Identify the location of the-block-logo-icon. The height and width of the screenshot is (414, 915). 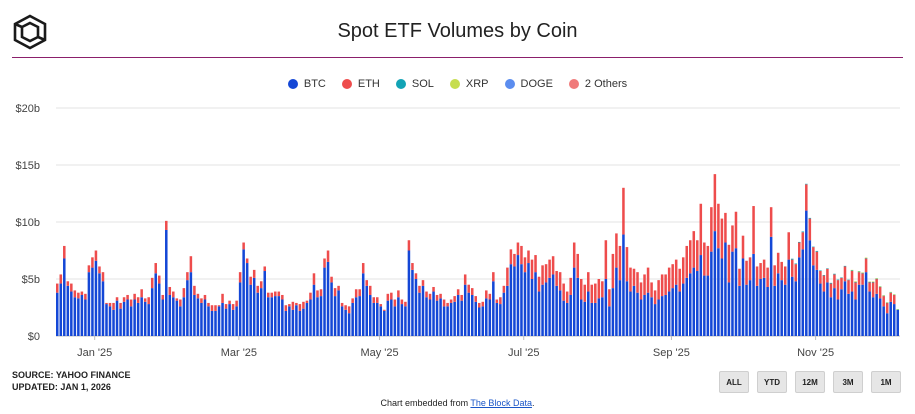
(30, 32).